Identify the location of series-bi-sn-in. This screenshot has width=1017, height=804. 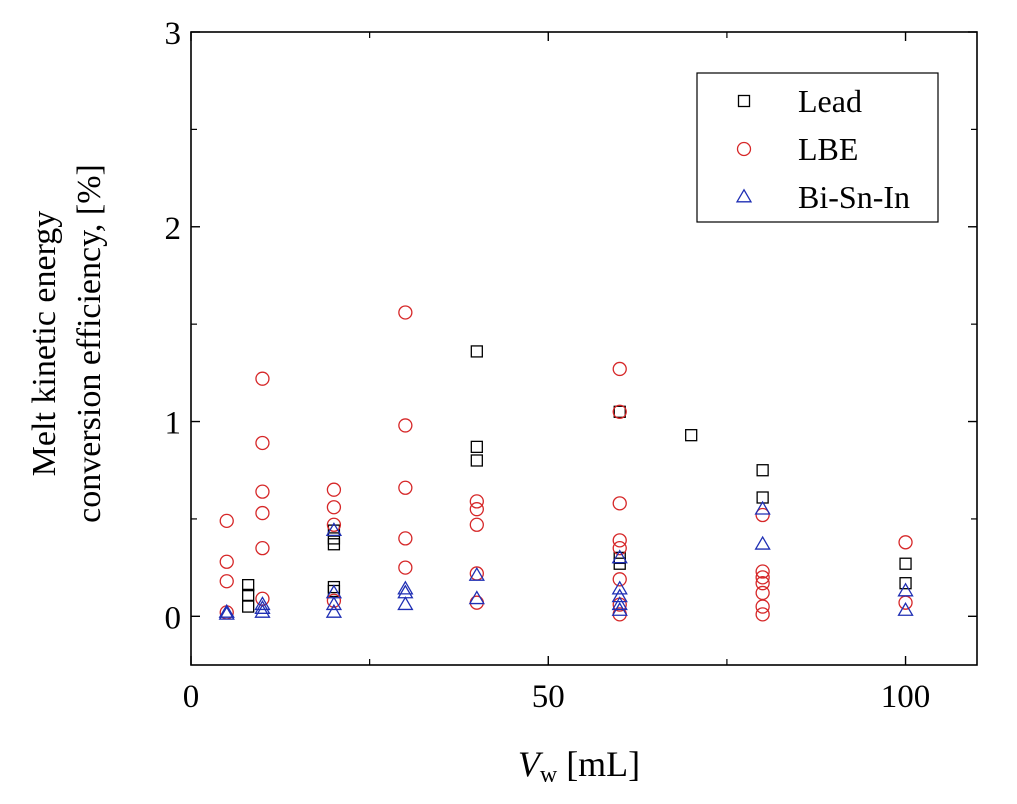
(566, 560).